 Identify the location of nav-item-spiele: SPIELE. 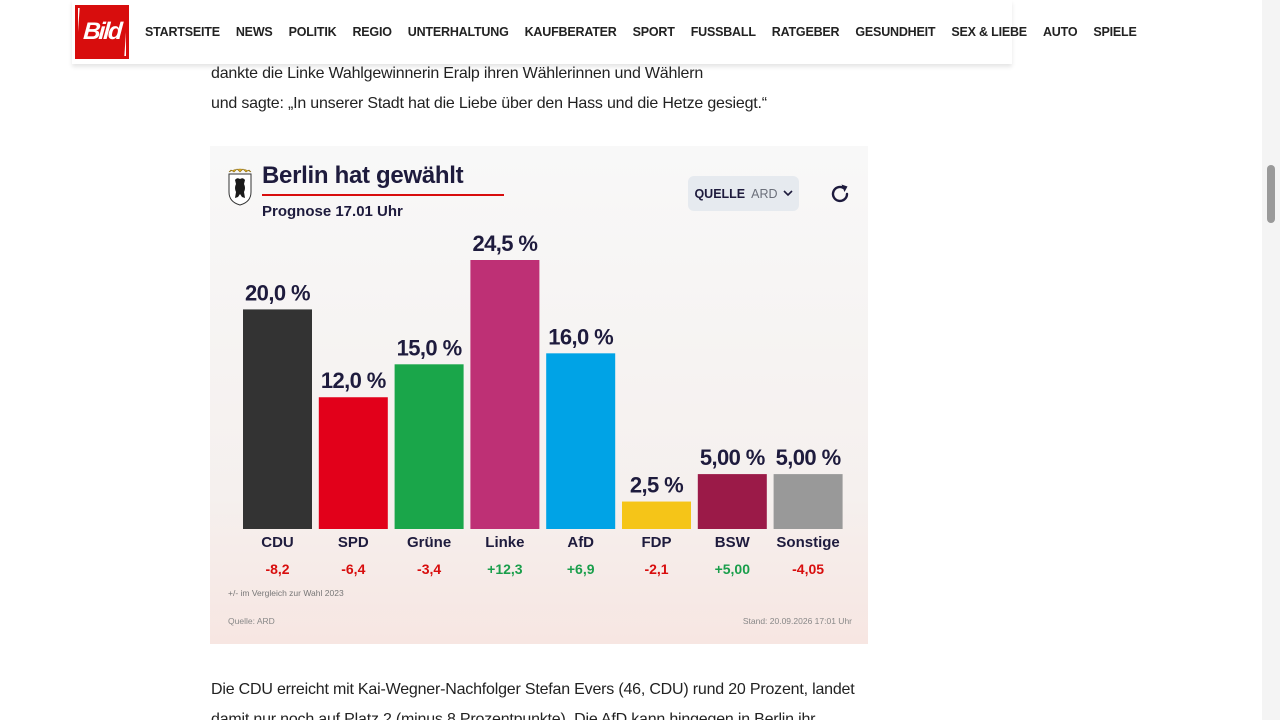
(1115, 32).